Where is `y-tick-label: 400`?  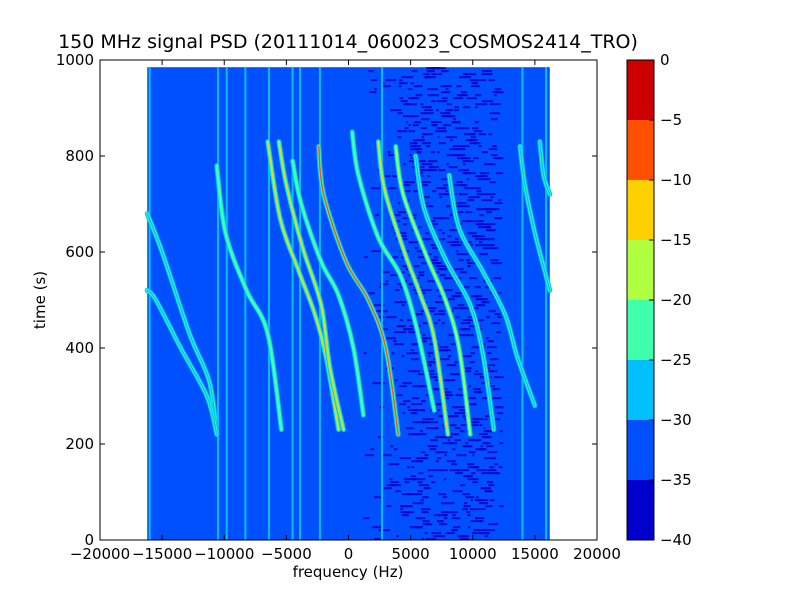 y-tick-label: 400 is located at coordinates (79, 348).